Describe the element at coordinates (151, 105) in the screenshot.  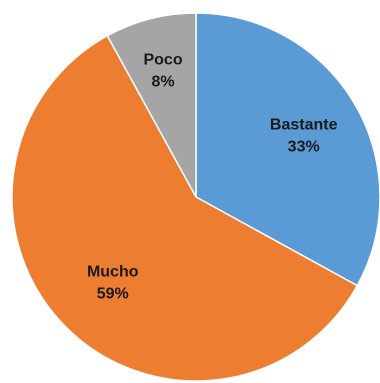
I see `pie-slice-poco` at that location.